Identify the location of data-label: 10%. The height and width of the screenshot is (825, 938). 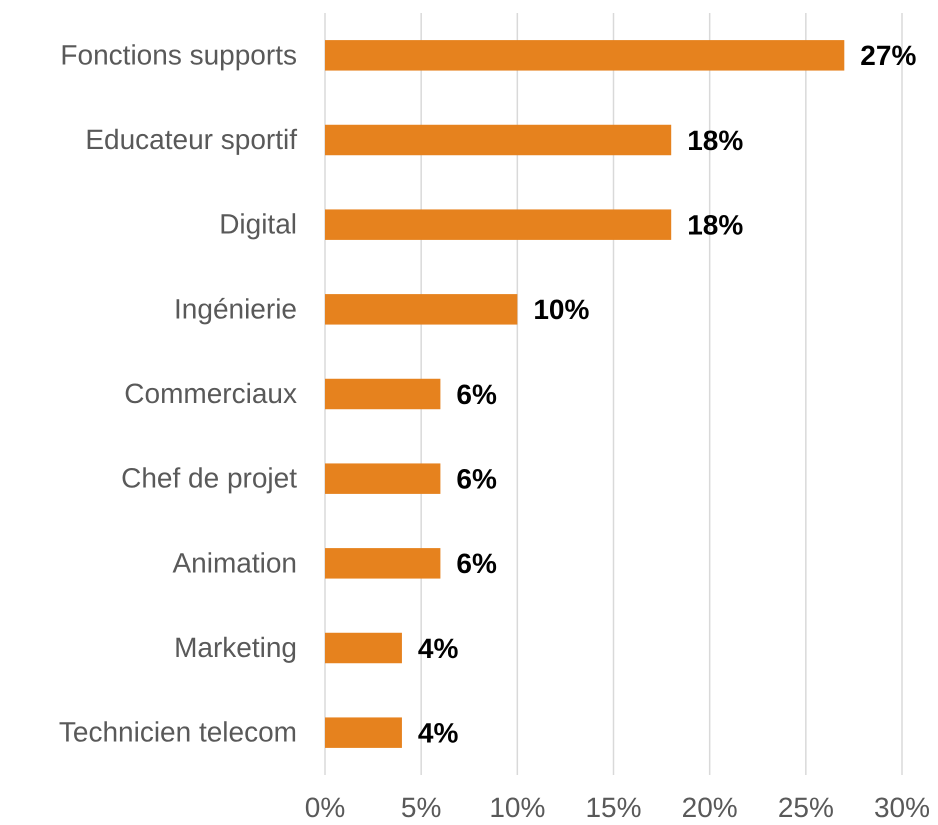
(561, 310).